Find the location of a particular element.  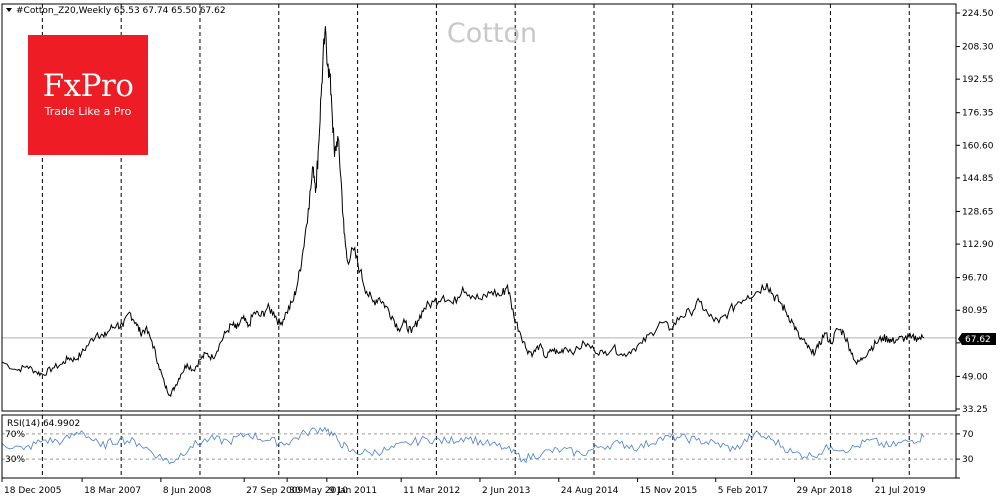

price-tick-label-3: 176.35 is located at coordinates (978, 114).